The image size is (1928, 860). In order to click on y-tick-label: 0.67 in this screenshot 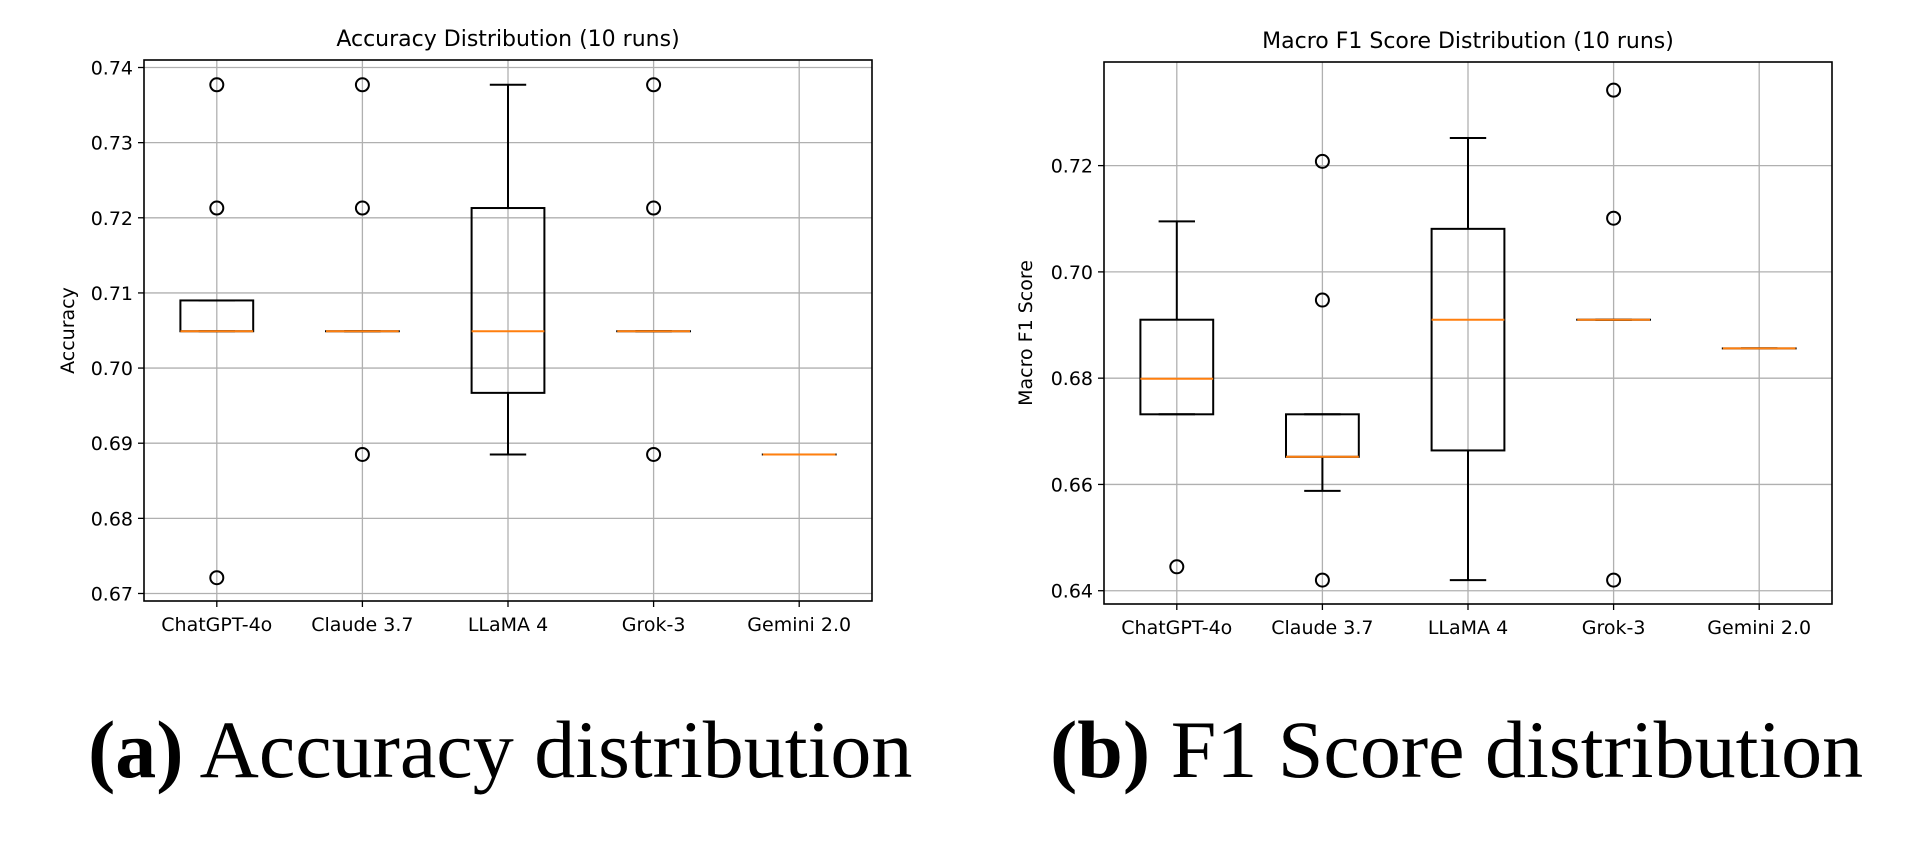, I will do `click(112, 594)`.